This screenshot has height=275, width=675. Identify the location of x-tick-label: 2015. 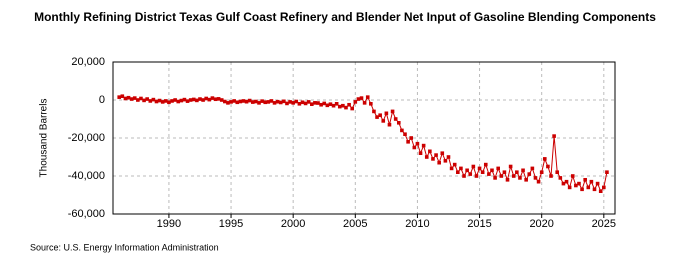
(479, 224).